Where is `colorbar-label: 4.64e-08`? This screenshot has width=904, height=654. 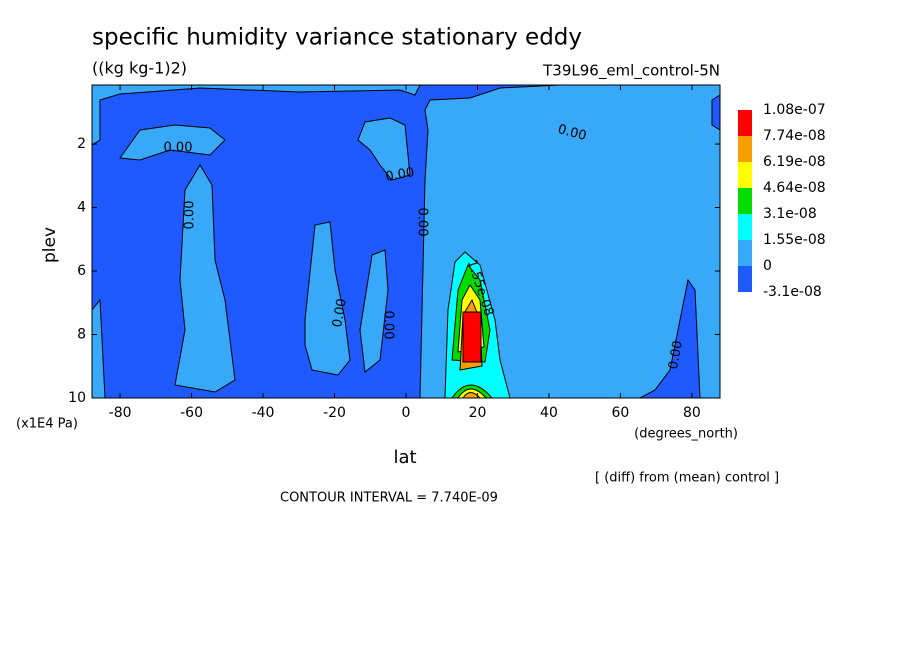
colorbar-label: 4.64e-08 is located at coordinates (794, 188).